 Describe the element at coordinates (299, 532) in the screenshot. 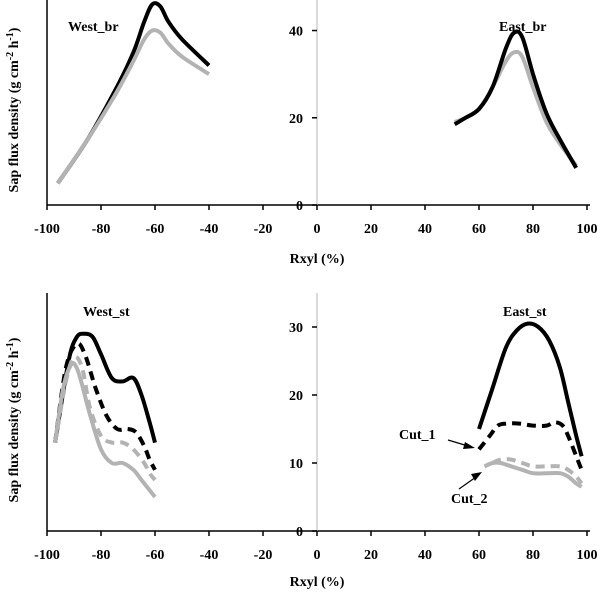

I see `bottom-y-tick-label: 0` at that location.